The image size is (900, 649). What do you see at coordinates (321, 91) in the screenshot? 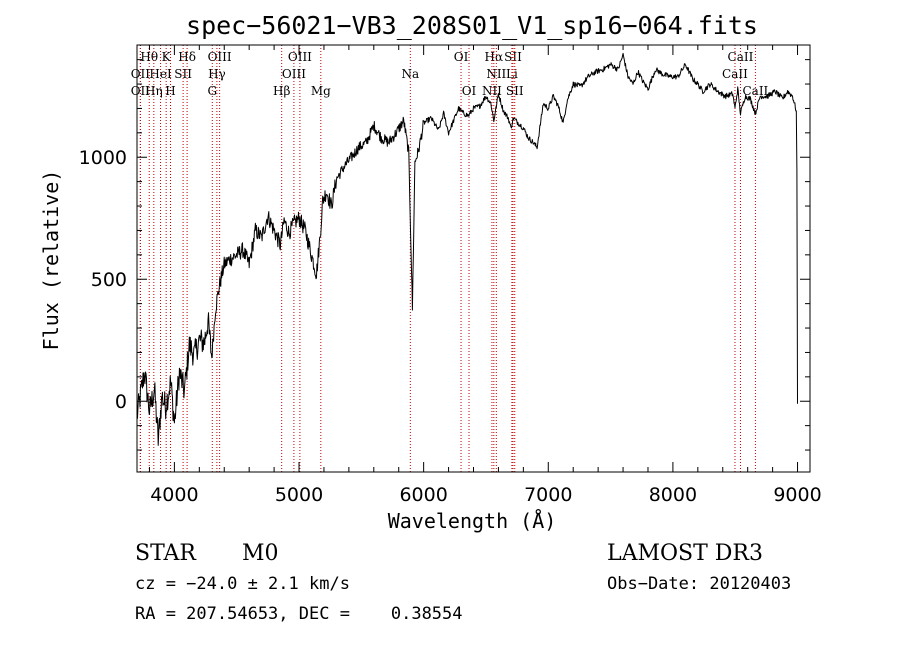
I see `line-marker-label: Mg` at bounding box center [321, 91].